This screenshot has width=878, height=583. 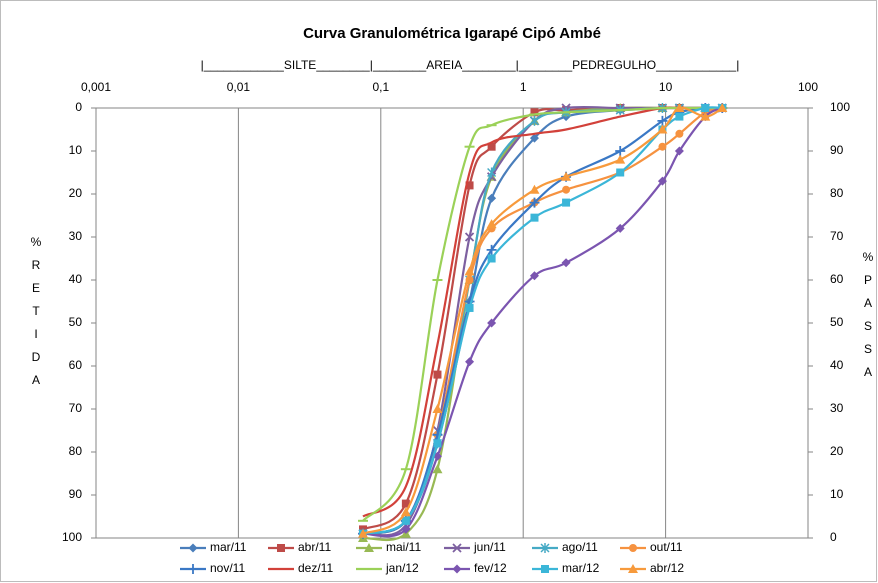 I want to click on x-tick-label: 10, so click(x=666, y=87).